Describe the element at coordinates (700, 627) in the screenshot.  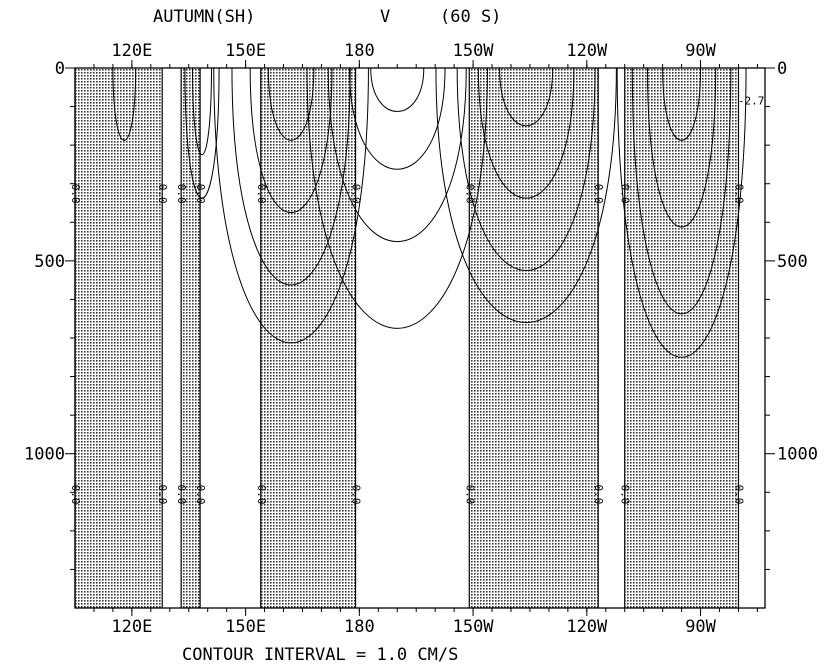
I see `x-tick-label-bottom: 90W` at that location.